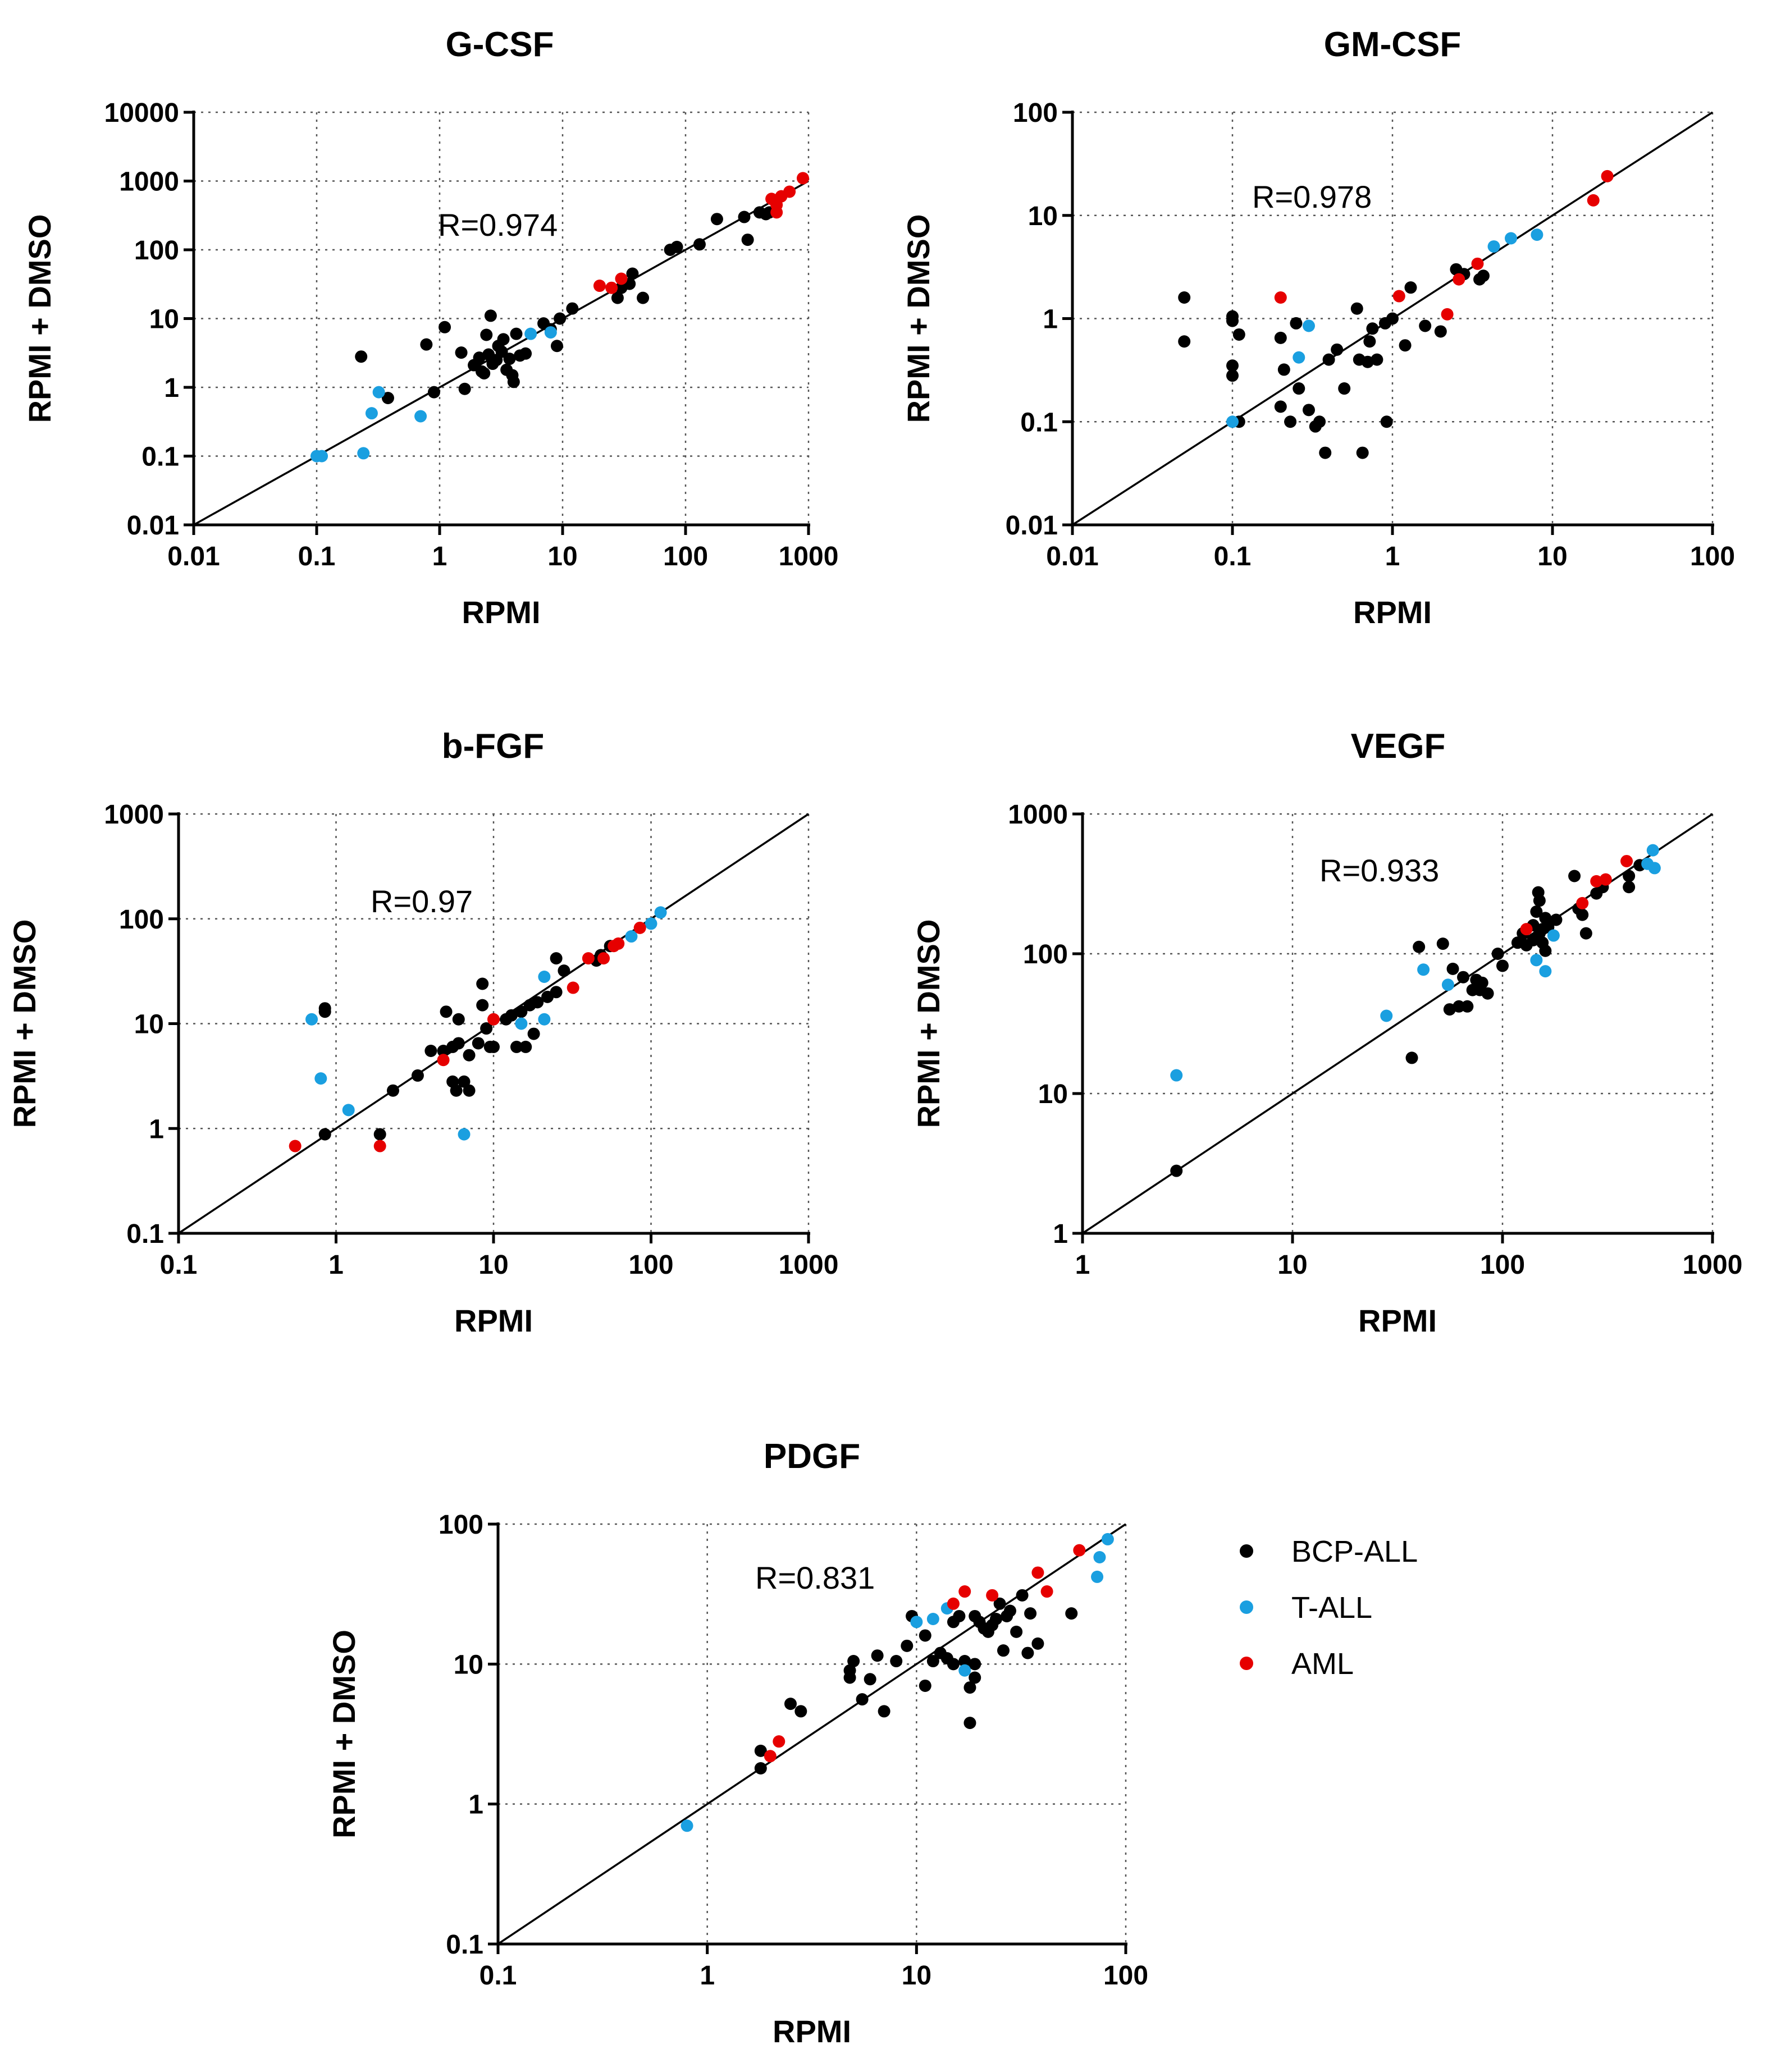 The height and width of the screenshot is (2072, 1781). What do you see at coordinates (461, 1525) in the screenshot?
I see `y-tick-label: 100` at bounding box center [461, 1525].